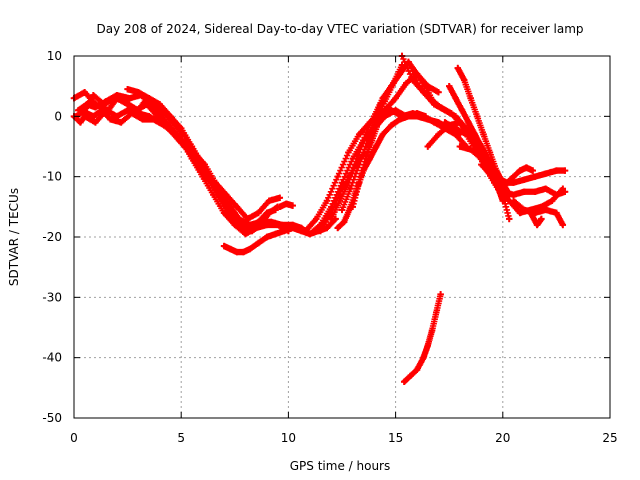  What do you see at coordinates (181, 438) in the screenshot?
I see `x-tick-label: 5` at bounding box center [181, 438].